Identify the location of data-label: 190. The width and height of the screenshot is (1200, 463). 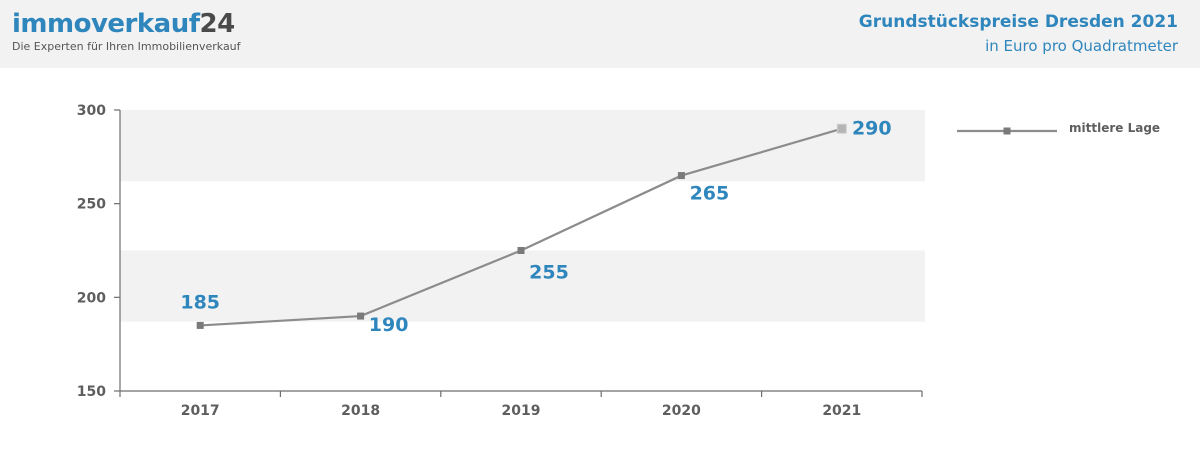
(389, 325).